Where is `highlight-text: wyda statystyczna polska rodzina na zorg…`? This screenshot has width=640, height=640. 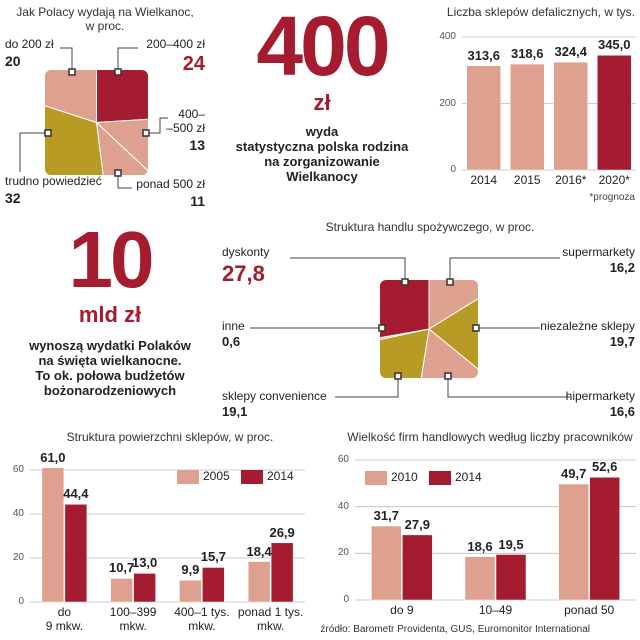
highlight-text: wyda statystyczna polska rodzina na zorg… is located at coordinates (322, 154).